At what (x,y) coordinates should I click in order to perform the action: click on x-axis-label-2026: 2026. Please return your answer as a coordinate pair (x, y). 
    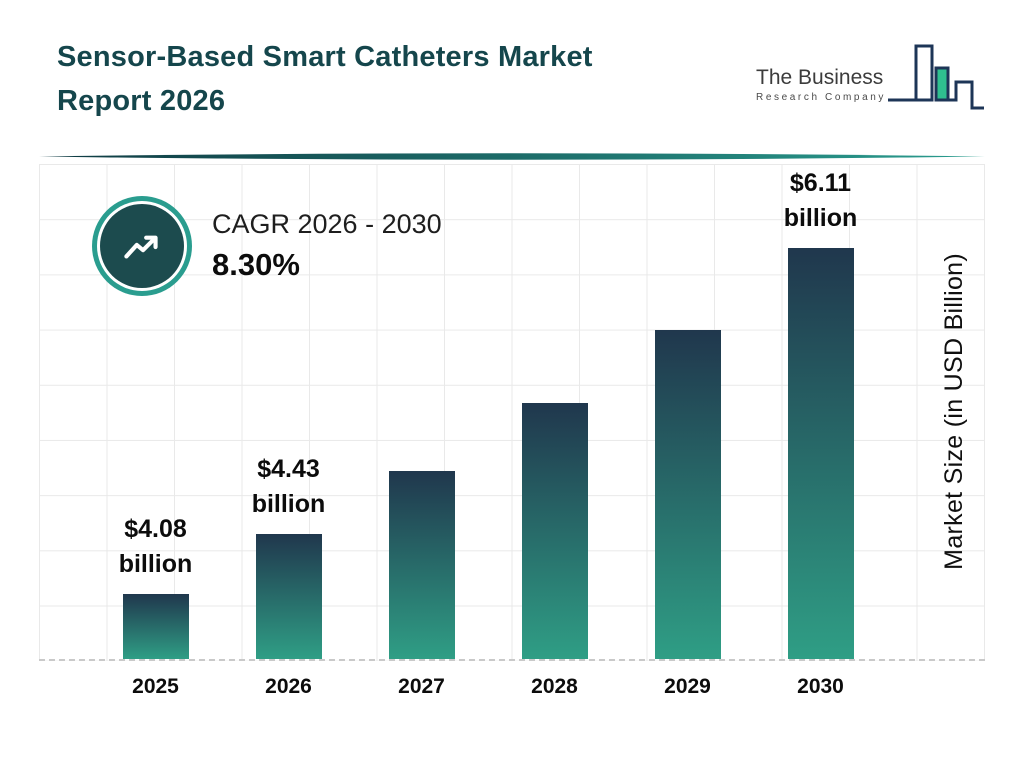
    Looking at the image, I should click on (288, 686).